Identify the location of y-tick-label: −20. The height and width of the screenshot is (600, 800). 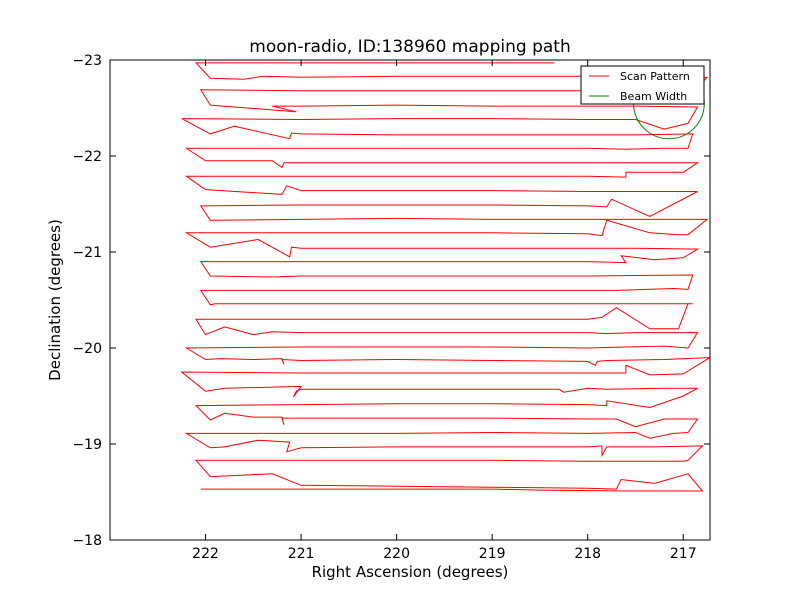
(87, 349).